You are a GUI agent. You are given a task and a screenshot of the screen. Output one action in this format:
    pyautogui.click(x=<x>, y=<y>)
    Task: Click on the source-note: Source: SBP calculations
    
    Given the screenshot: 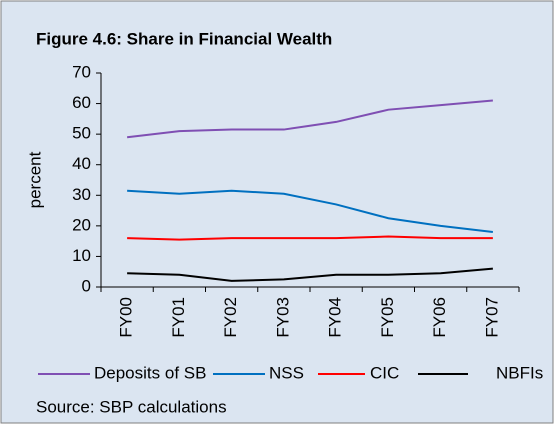 What is the action you would take?
    pyautogui.click(x=131, y=406)
    